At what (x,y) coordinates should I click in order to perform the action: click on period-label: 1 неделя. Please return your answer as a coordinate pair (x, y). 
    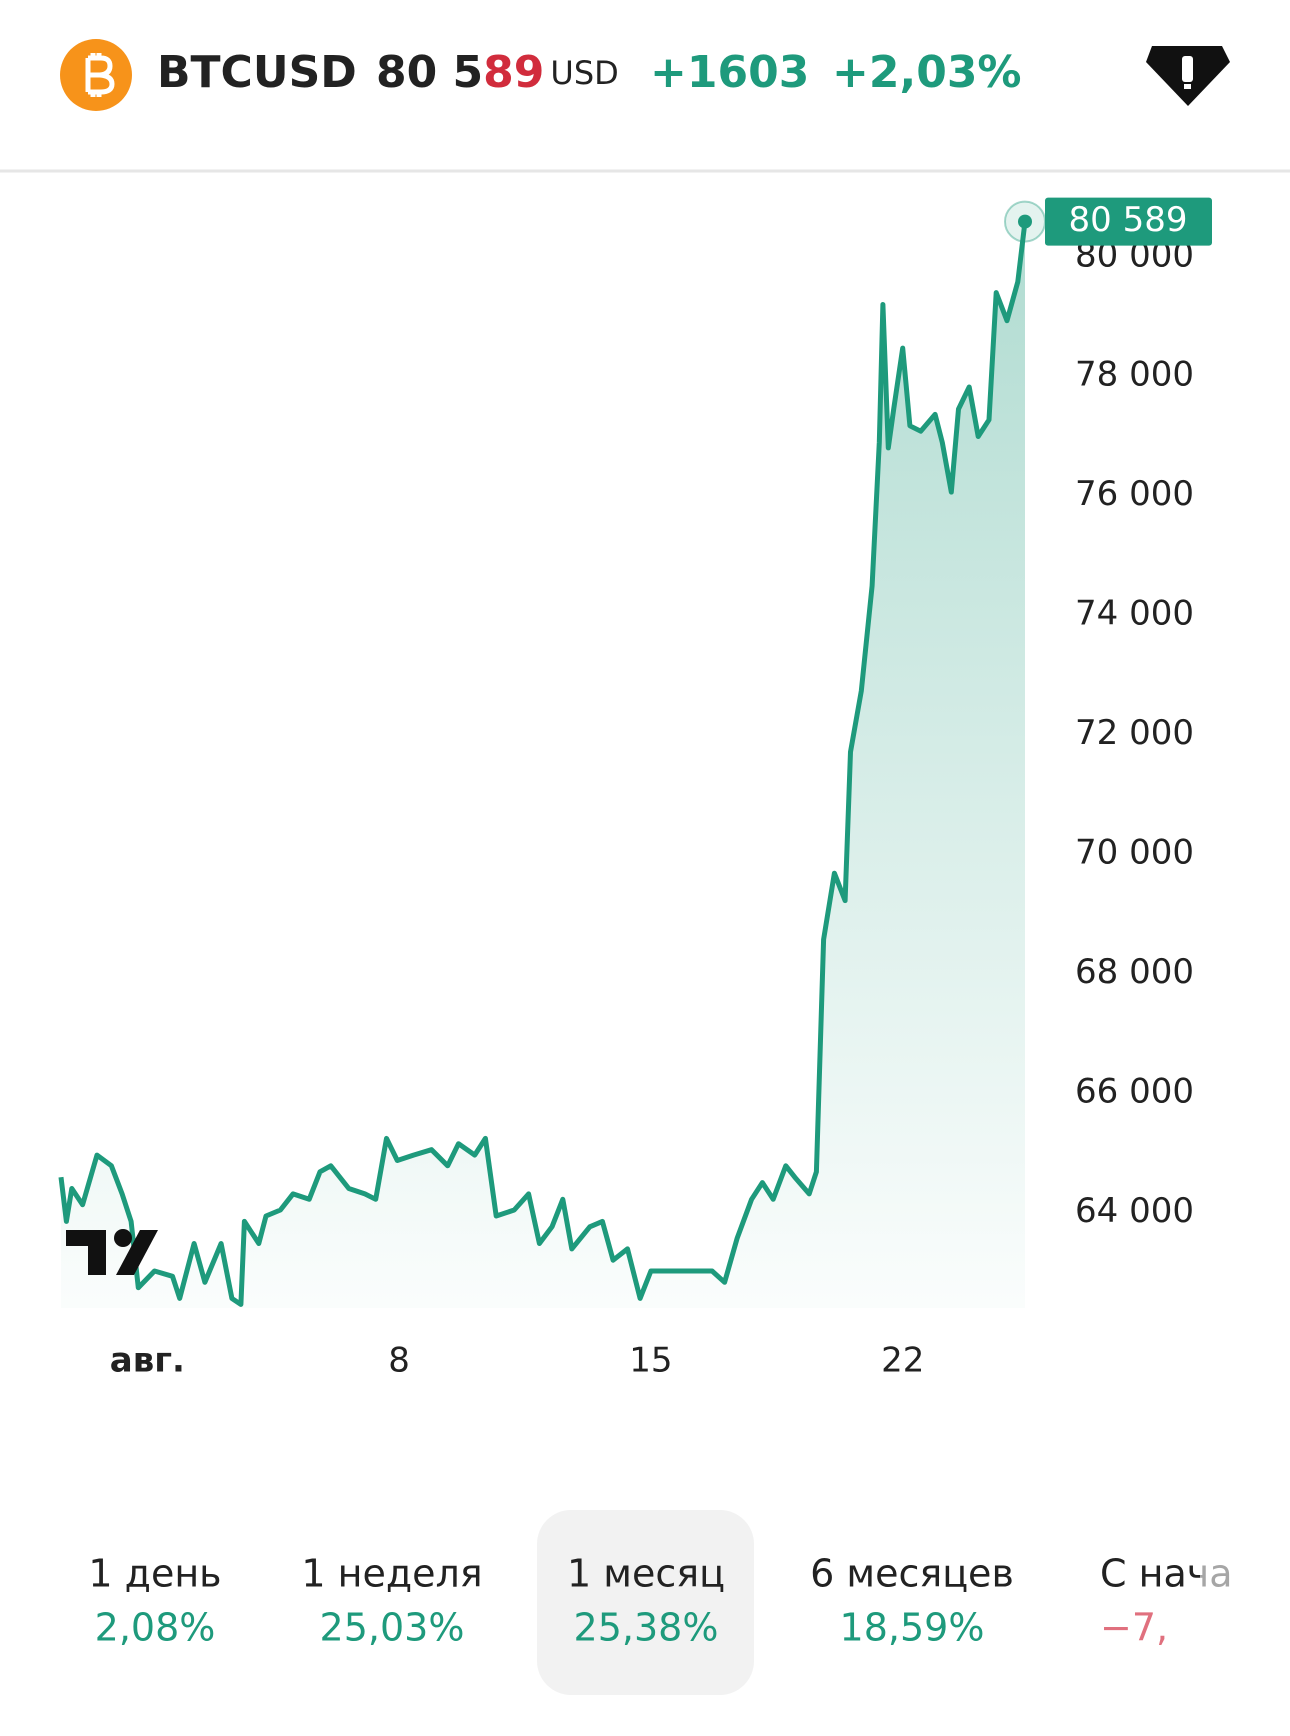
    Looking at the image, I should click on (391, 1574).